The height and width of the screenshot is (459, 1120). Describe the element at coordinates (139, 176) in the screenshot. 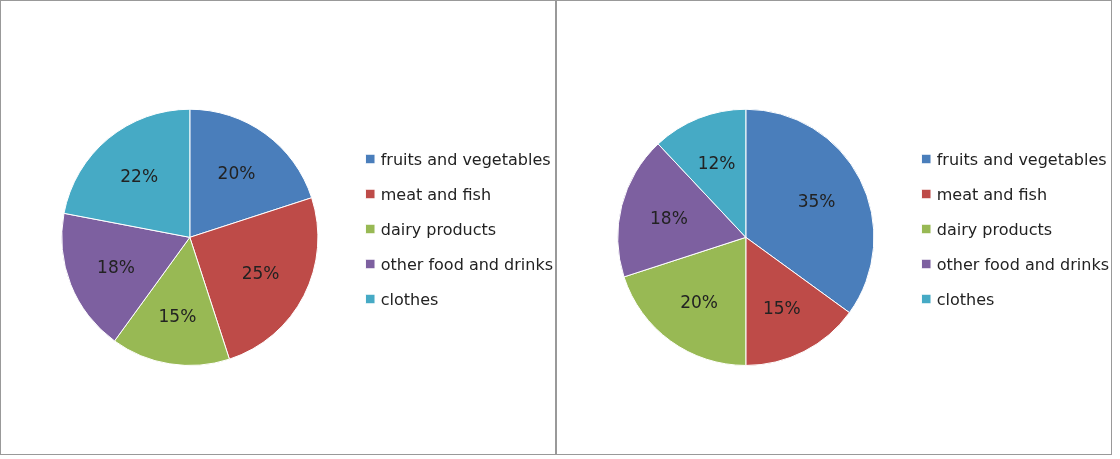

I see `data-label: 22%` at that location.